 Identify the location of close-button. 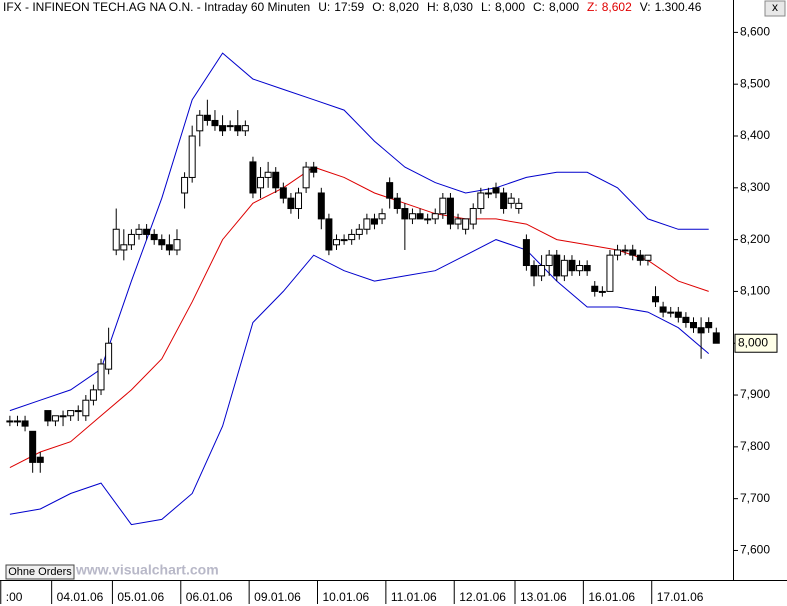
(775, 8).